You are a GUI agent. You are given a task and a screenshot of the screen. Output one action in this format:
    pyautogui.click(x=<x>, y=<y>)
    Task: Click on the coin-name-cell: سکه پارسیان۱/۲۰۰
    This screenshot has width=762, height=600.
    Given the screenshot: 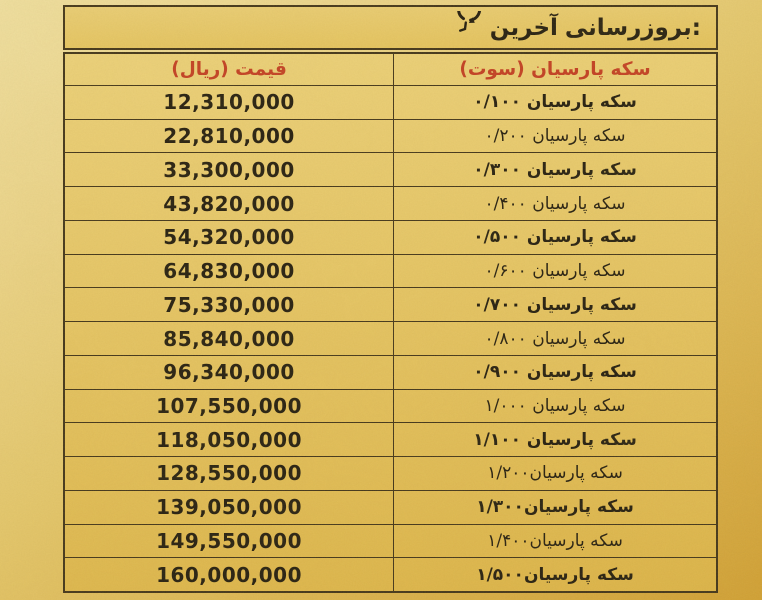 What is the action you would take?
    pyautogui.click(x=554, y=473)
    